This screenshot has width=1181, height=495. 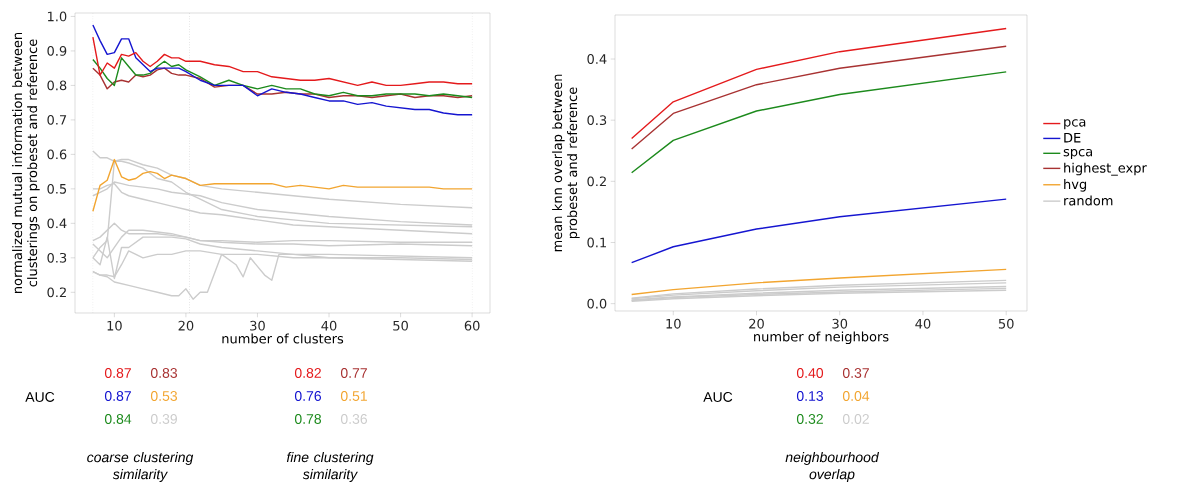 What do you see at coordinates (353, 373) in the screenshot?
I see `text: 0.77` at bounding box center [353, 373].